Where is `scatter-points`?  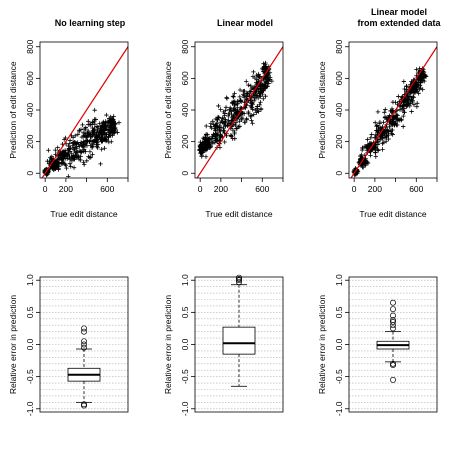 scatter-points is located at coordinates (236, 109).